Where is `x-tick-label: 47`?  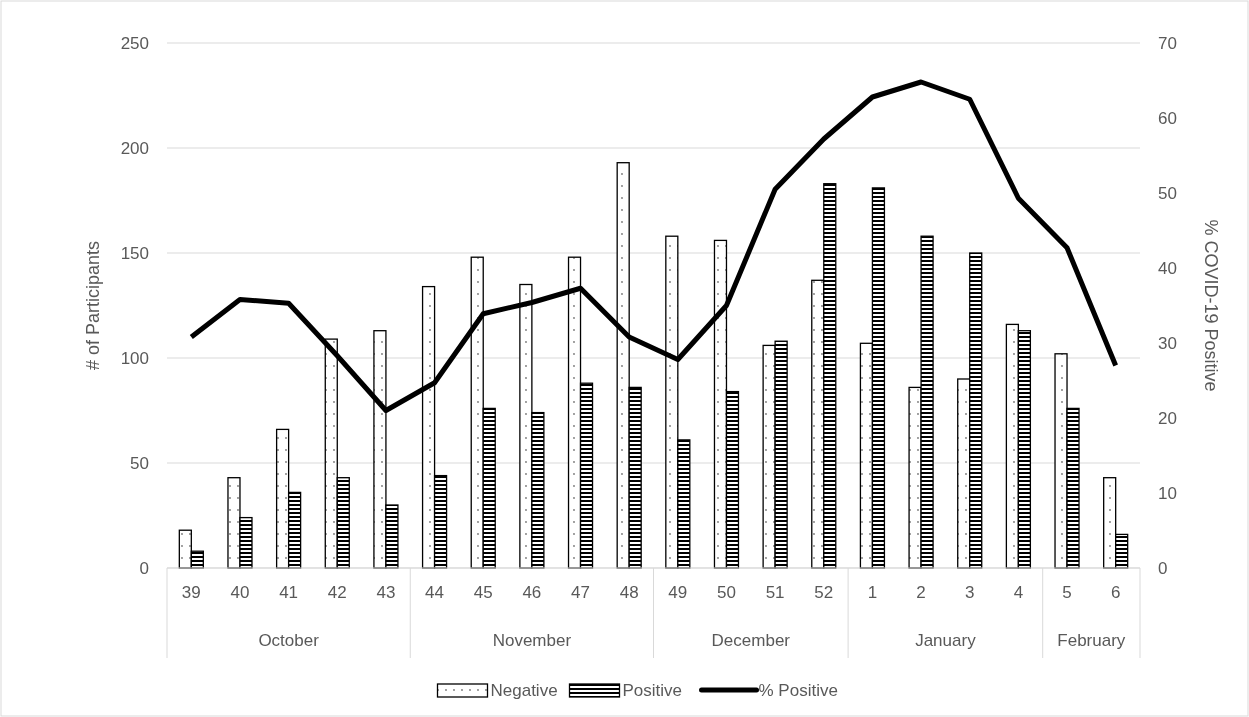
x-tick-label: 47 is located at coordinates (580, 592).